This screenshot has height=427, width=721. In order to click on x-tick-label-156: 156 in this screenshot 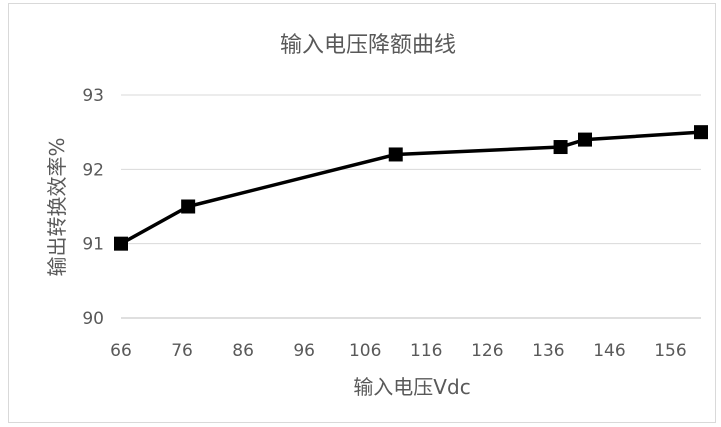, I will do `click(670, 351)`.